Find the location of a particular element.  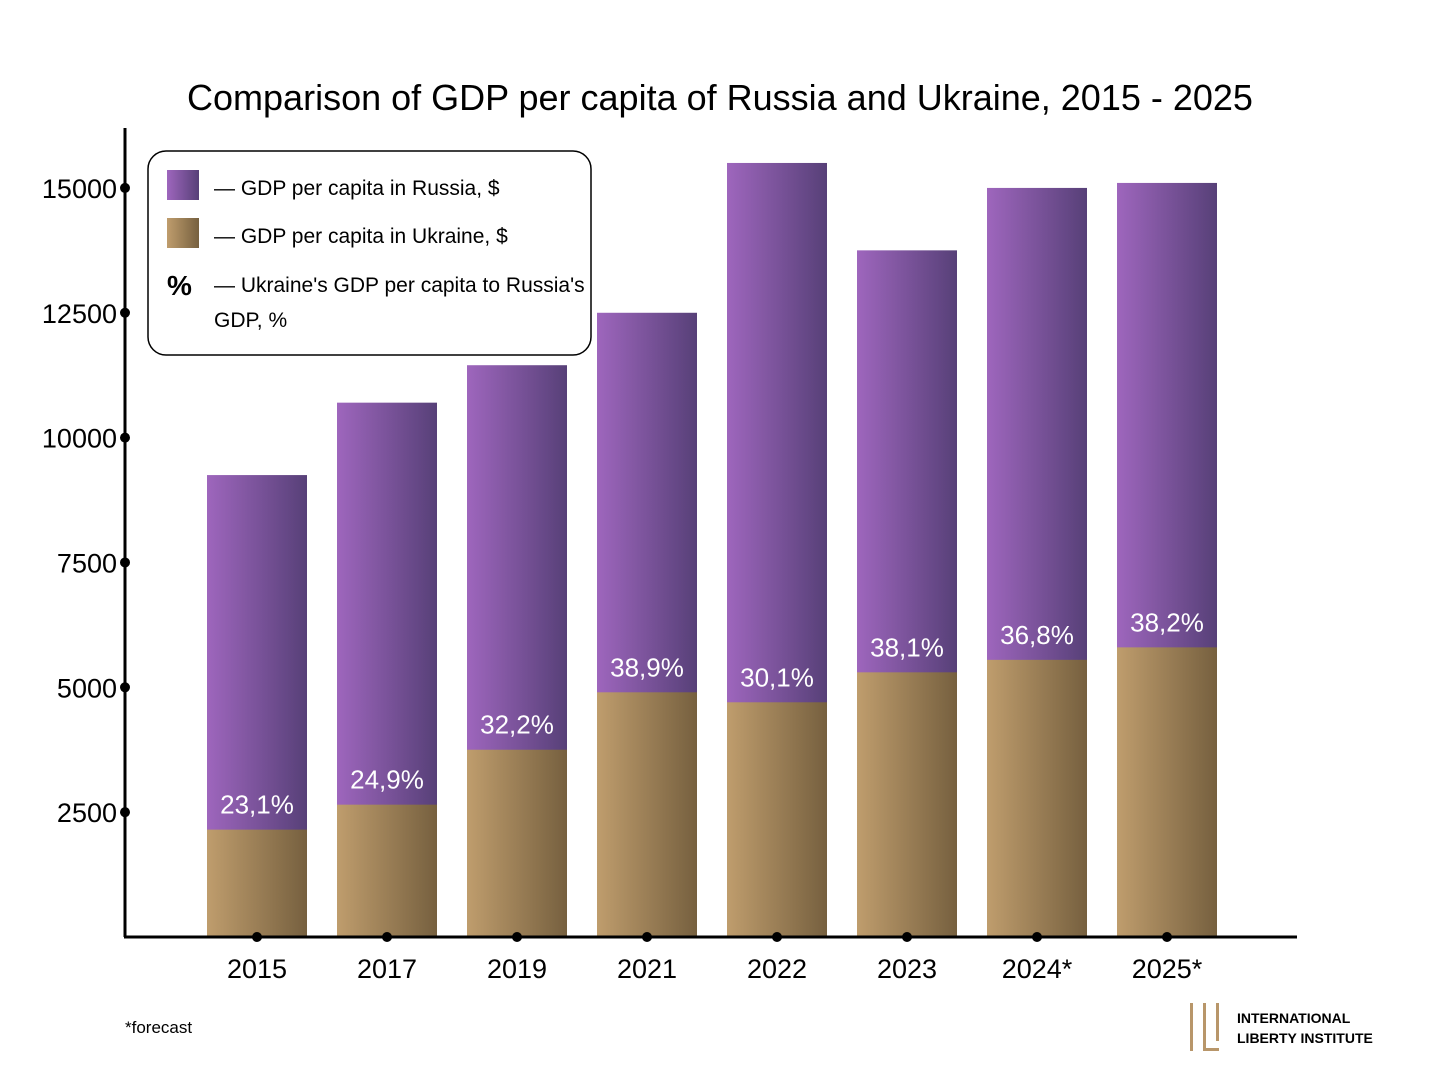

bar-ukraine-2022 is located at coordinates (777, 819).